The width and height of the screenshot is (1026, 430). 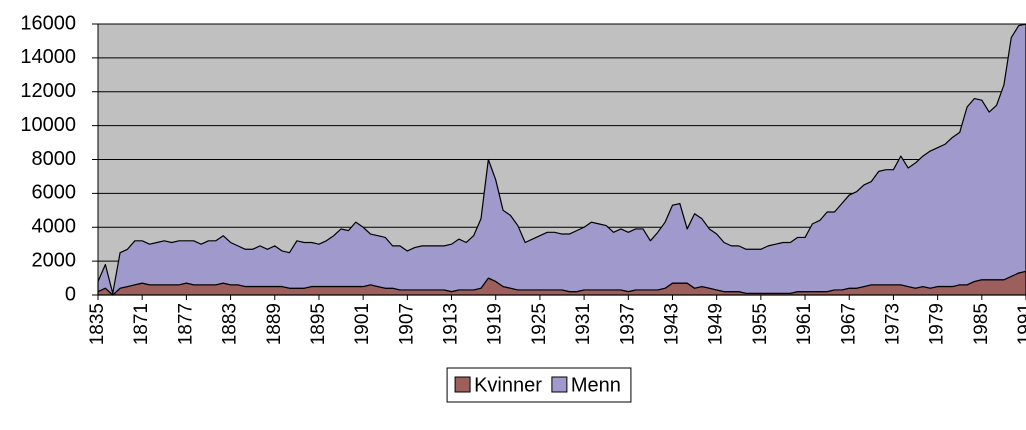 I want to click on legend-box, so click(x=539, y=385).